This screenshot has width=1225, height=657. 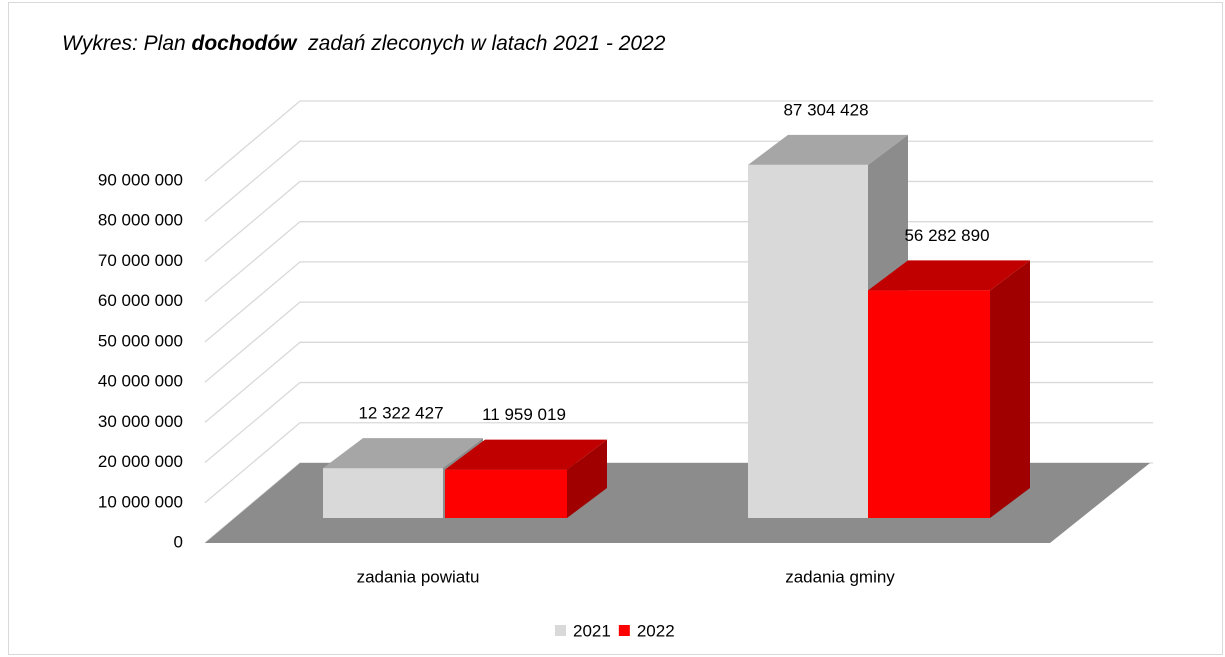 What do you see at coordinates (127, 43) in the screenshot?
I see `title-part: Wykres: Plan` at bounding box center [127, 43].